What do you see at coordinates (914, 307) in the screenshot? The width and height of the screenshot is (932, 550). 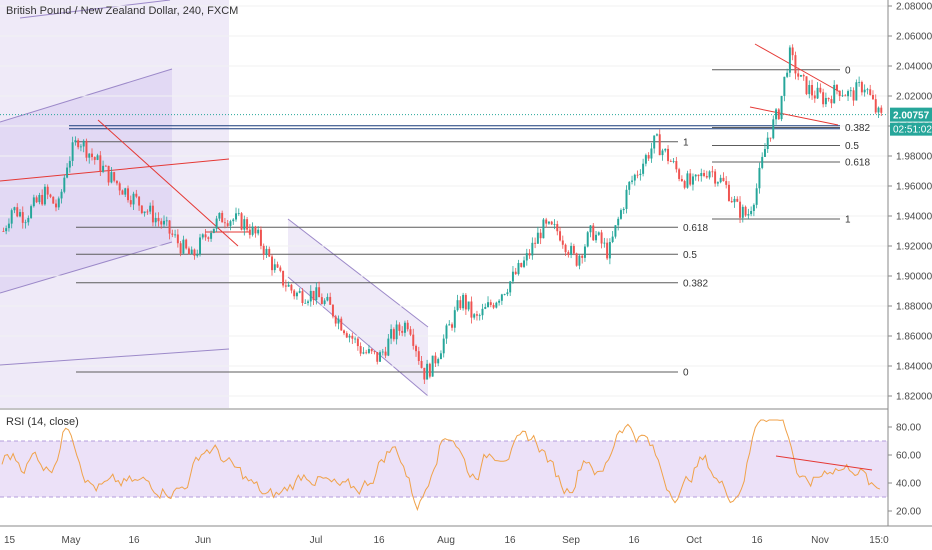 I see `price-tick-label: 1.88000` at bounding box center [914, 307].